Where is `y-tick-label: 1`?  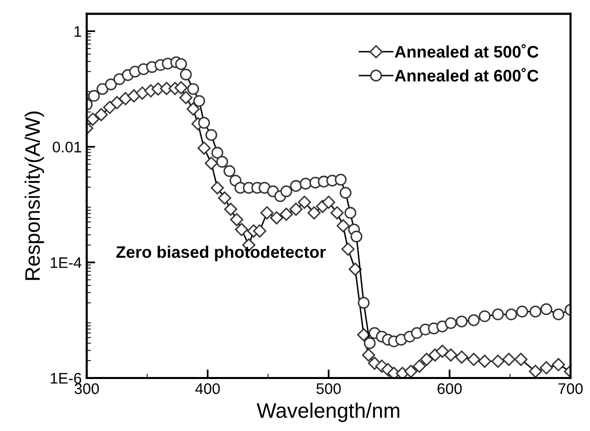 y-tick-label: 1 is located at coordinates (78, 31).